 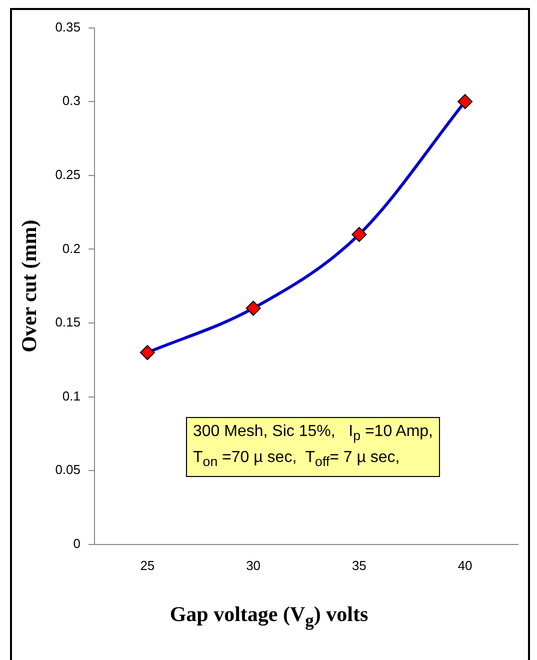 What do you see at coordinates (465, 565) in the screenshot?
I see `x-tick-label: 40` at bounding box center [465, 565].